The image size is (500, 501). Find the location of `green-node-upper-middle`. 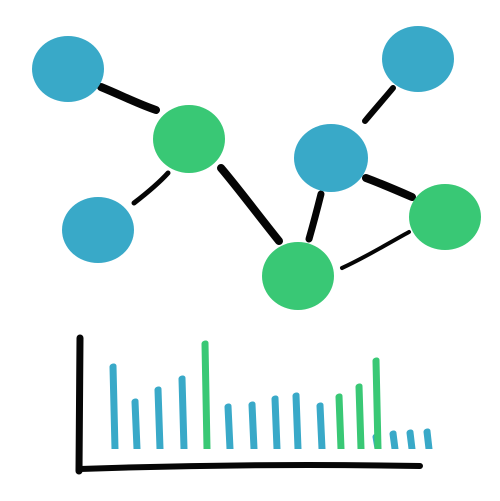

green-node-upper-middle is located at coordinates (189, 139).